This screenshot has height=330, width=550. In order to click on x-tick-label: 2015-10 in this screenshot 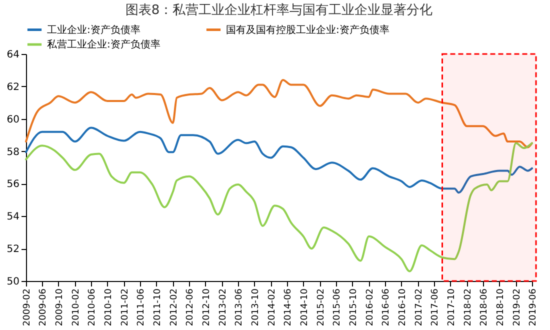, I will do `click(353, 307)`.